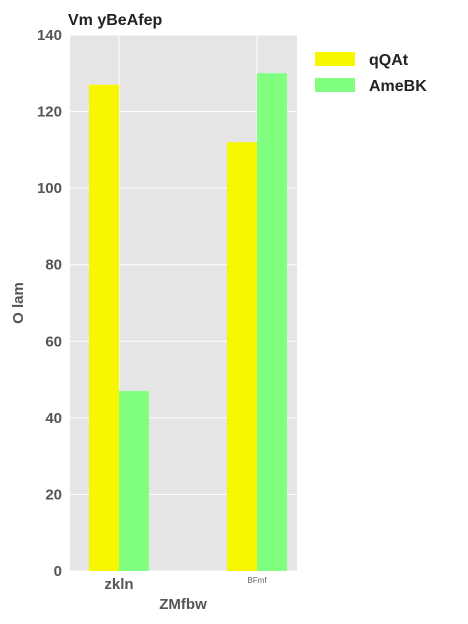  I want to click on y-tick-label: 120, so click(49, 112).